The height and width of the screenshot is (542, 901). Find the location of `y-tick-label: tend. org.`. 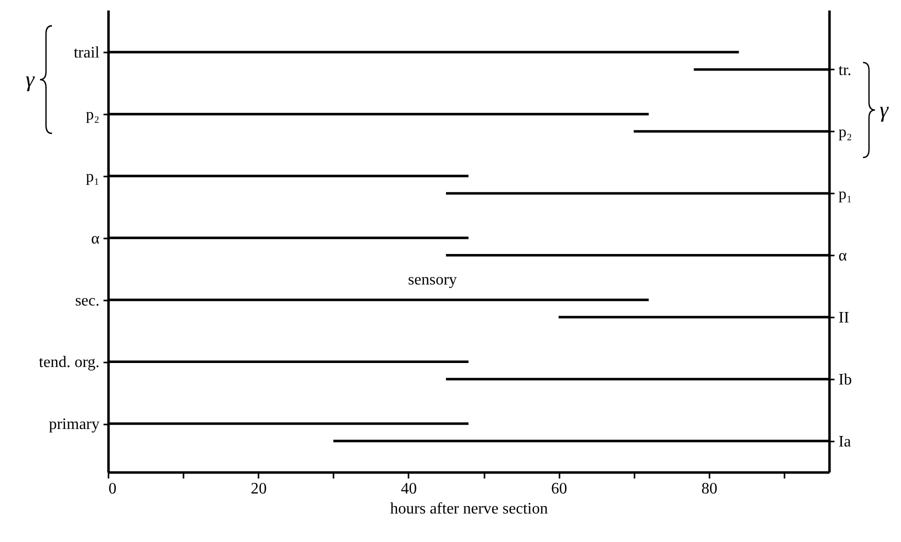

y-tick-label: tend. org. is located at coordinates (69, 363).